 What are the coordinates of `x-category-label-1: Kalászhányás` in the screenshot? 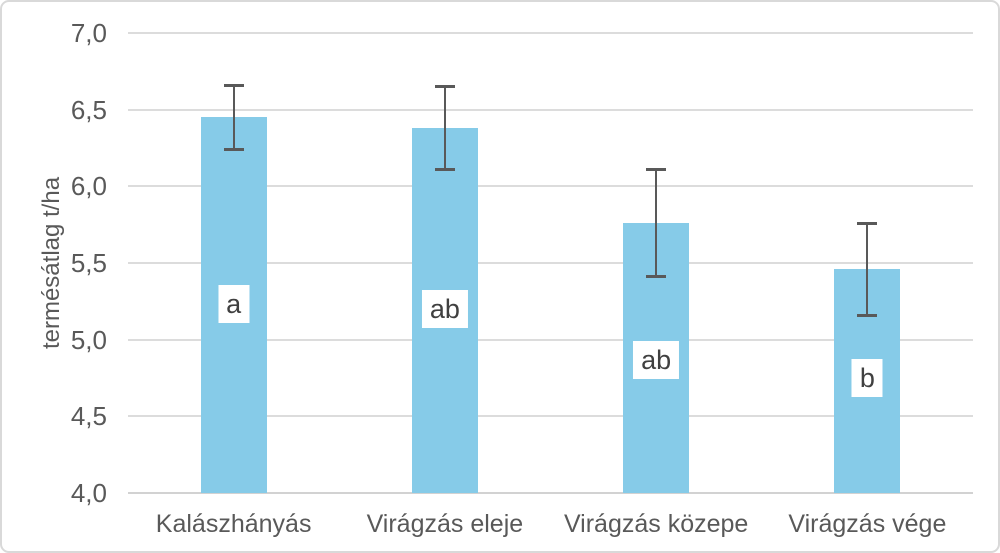 It's located at (233, 524).